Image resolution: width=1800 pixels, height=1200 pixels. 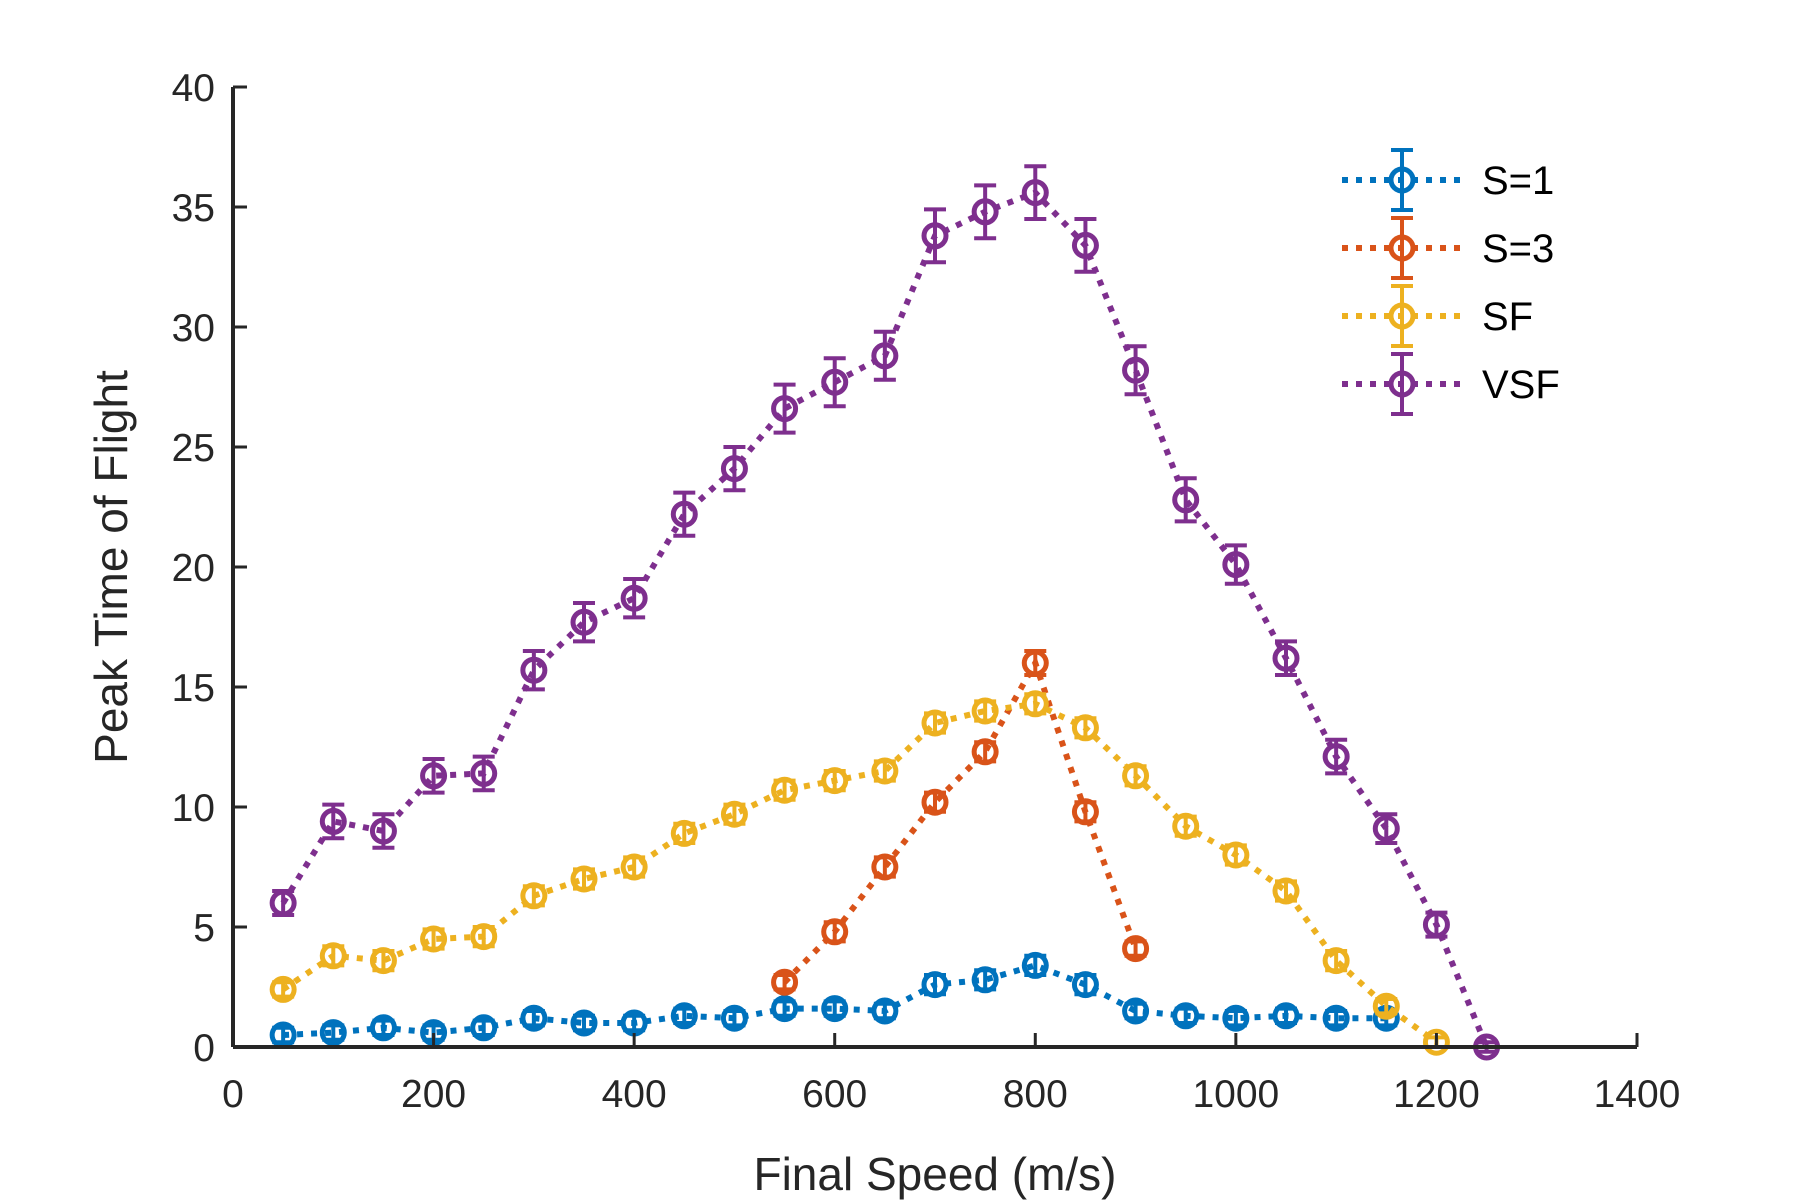 I want to click on x-tick-label: 600, so click(x=834, y=1094).